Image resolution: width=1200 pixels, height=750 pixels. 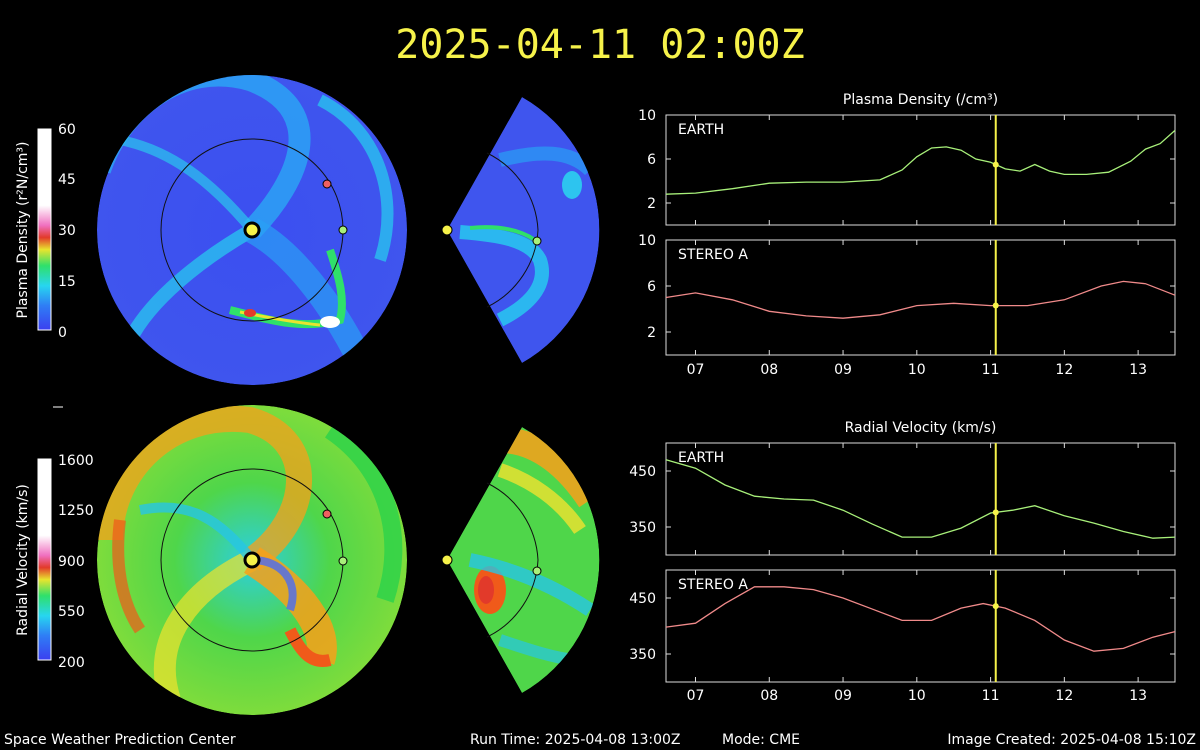 I want to click on chart-1-panel-0-current-point, so click(x=995, y=512).